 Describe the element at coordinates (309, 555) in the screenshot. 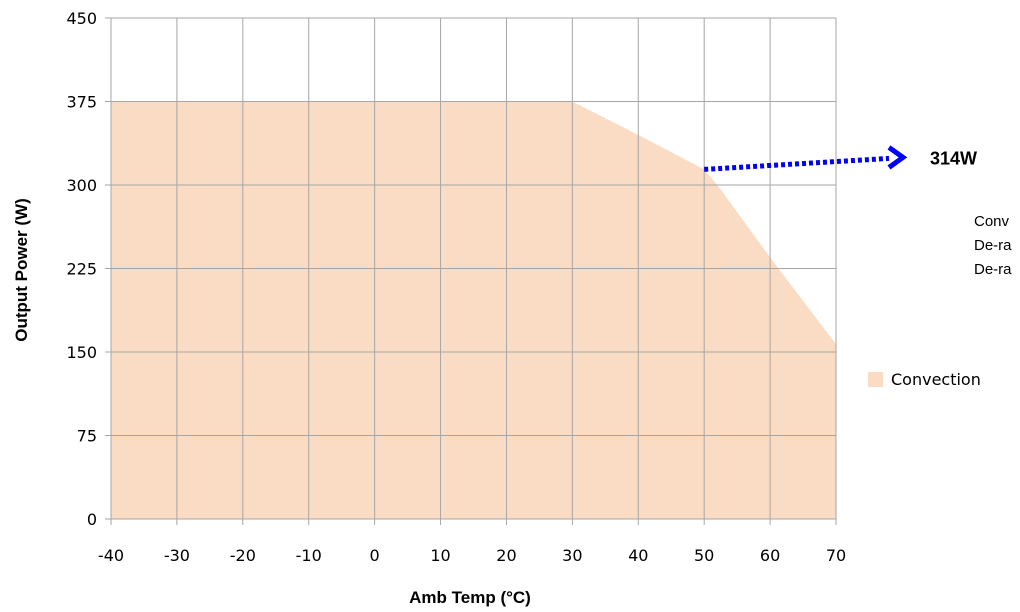

I see `x-tick-label: -10` at that location.